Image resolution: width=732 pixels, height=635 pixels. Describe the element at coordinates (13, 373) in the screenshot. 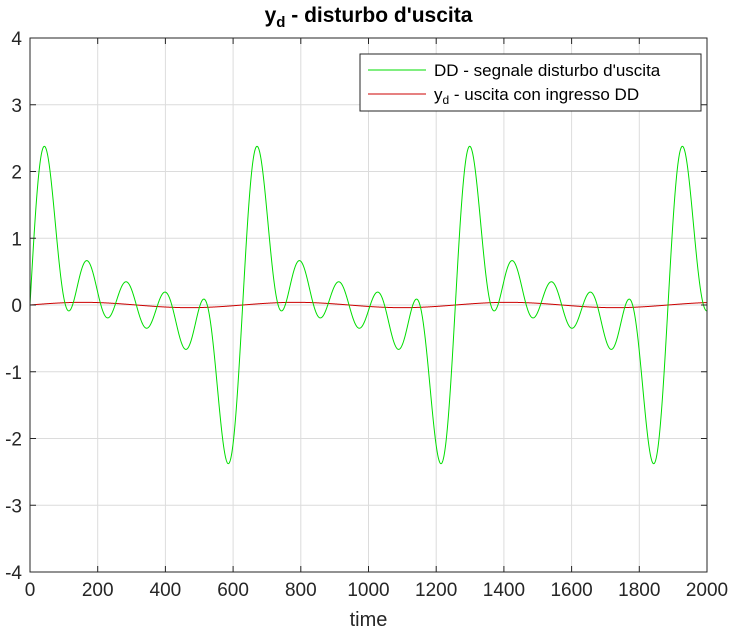

I see `y-tick-label: -1` at that location.